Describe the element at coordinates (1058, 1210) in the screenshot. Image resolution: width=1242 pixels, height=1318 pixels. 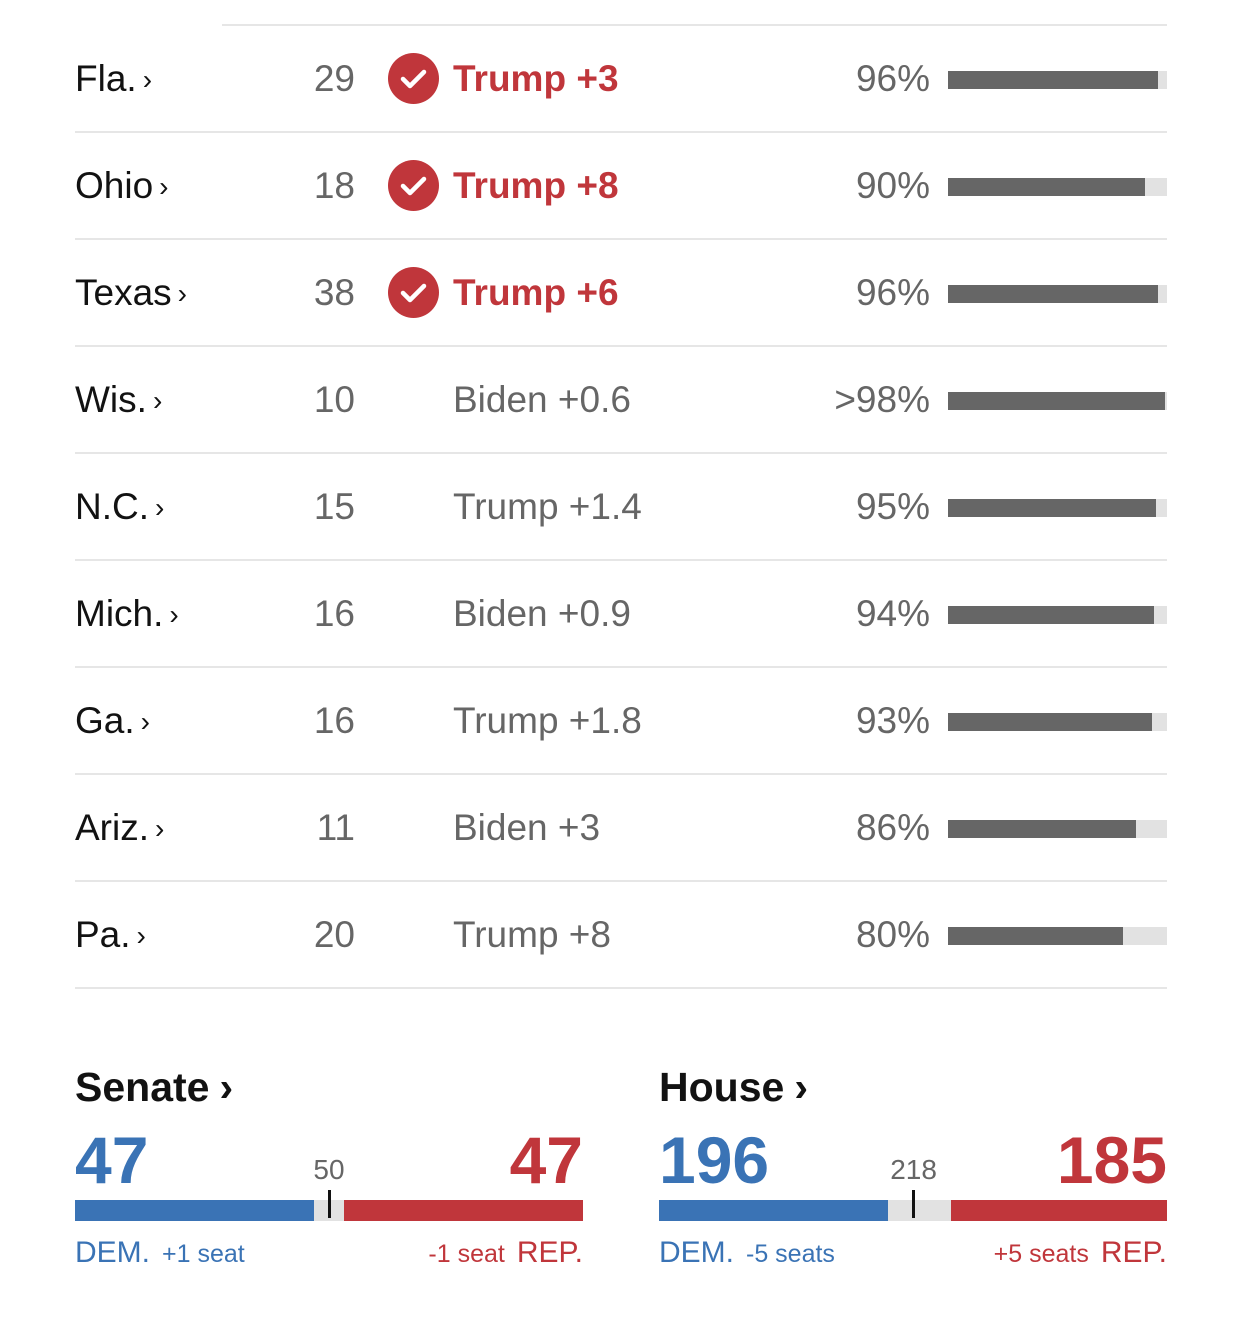
I see `house-rep-bar` at that location.